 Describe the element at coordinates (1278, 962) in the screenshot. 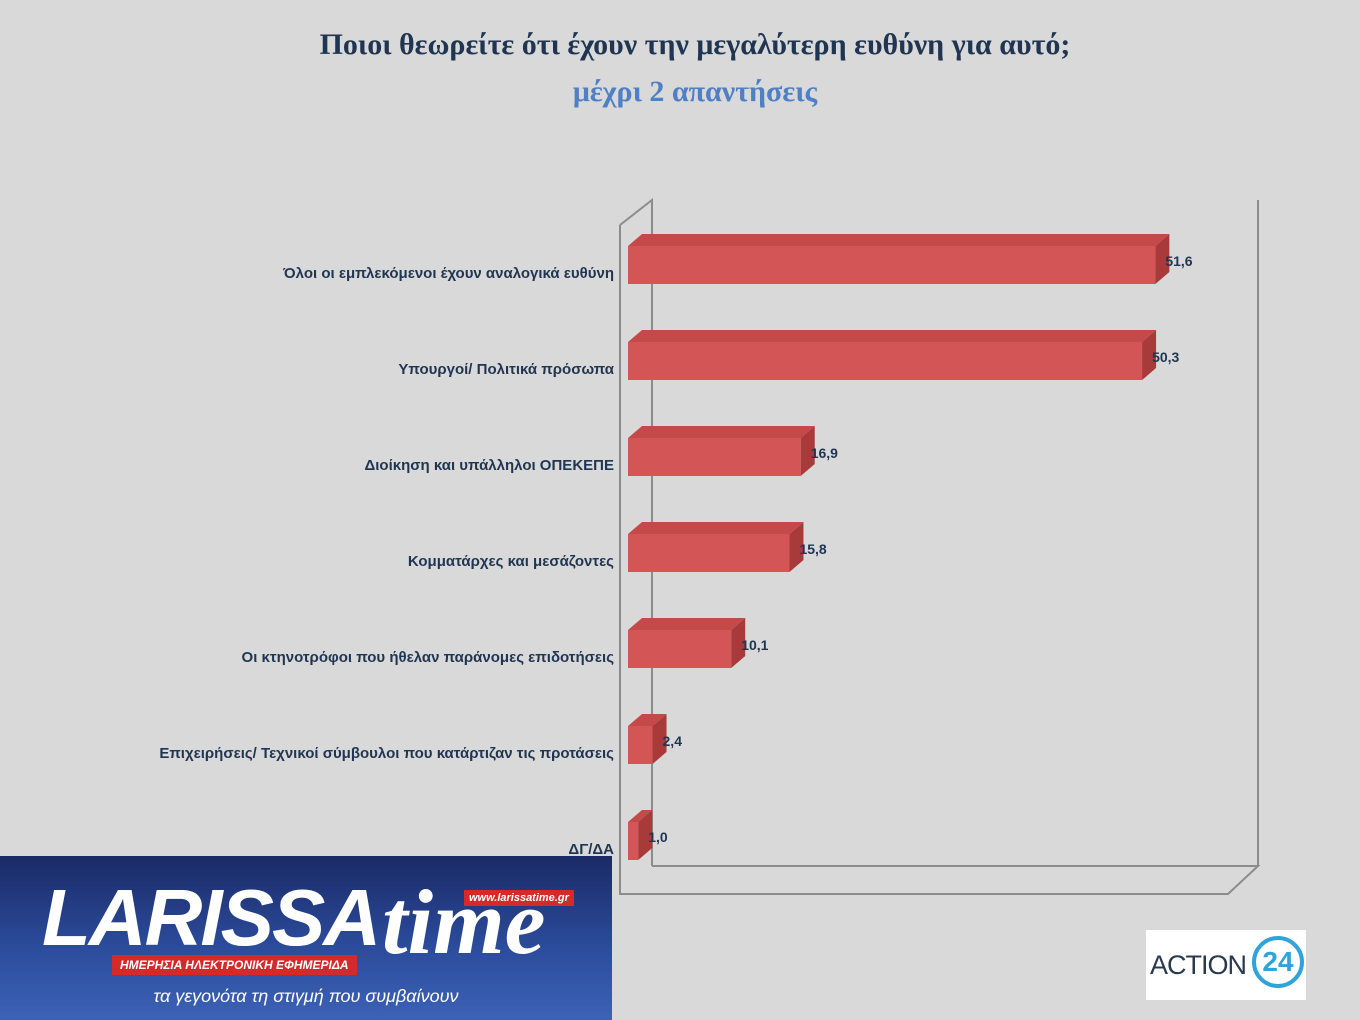

I see `action24-number: 24` at that location.